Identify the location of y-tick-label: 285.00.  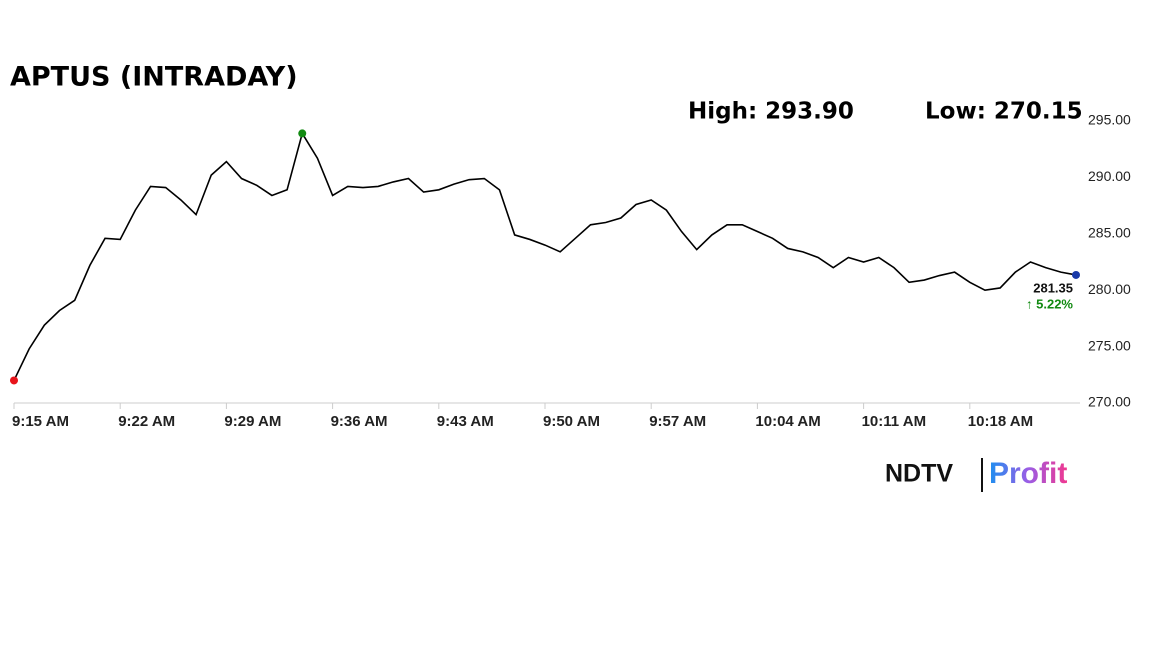
(1109, 233).